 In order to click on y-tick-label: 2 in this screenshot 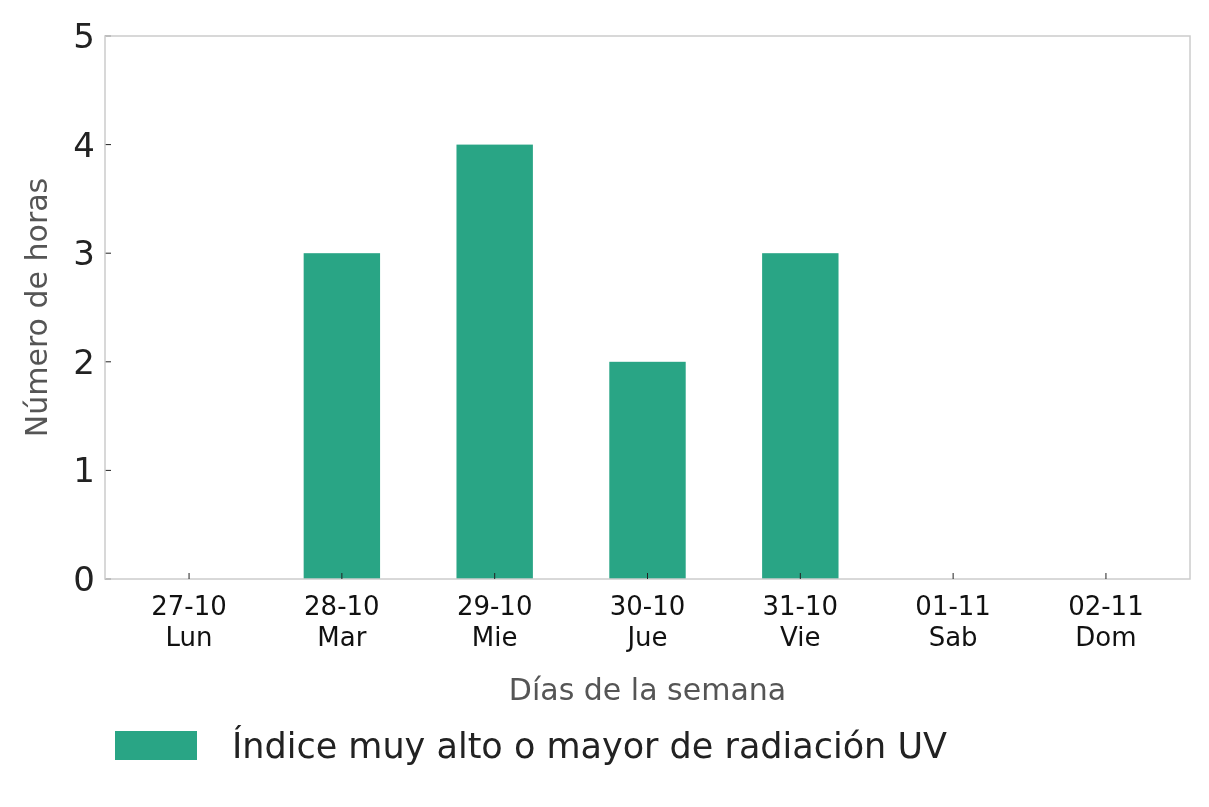, I will do `click(84, 361)`.